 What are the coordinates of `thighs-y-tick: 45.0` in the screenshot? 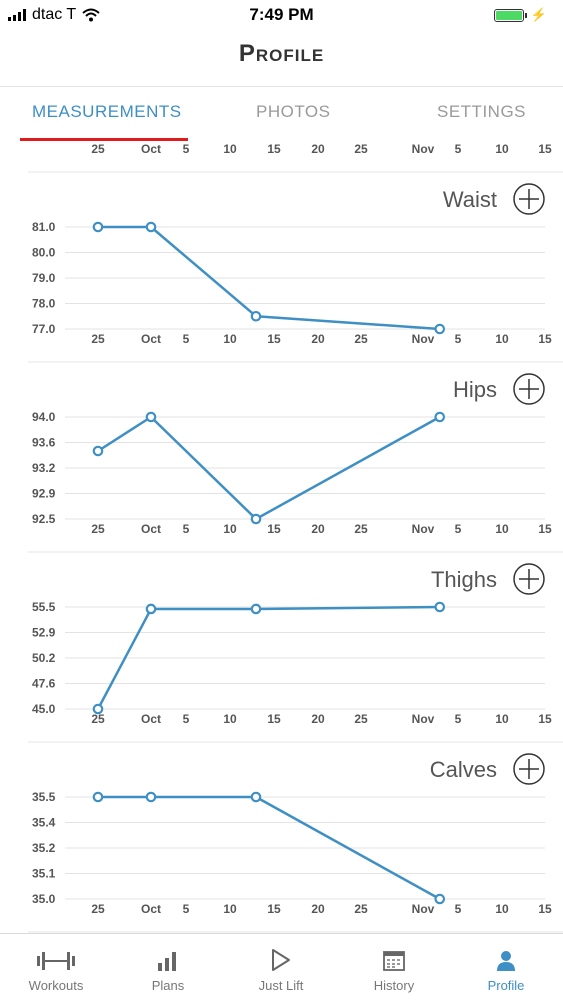 It's located at (44, 709).